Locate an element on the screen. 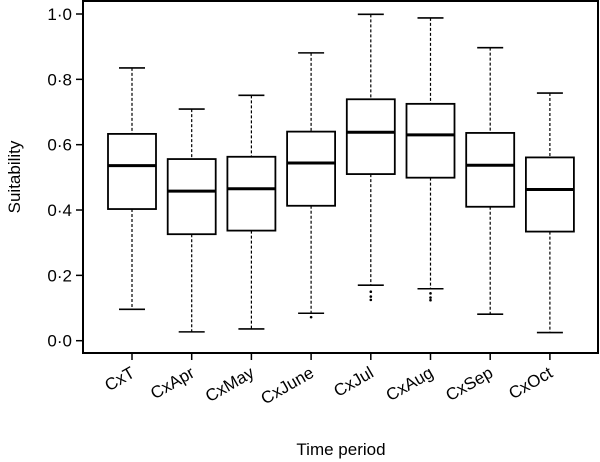 The image size is (600, 462). x-tick-label: CxT is located at coordinates (120, 379).